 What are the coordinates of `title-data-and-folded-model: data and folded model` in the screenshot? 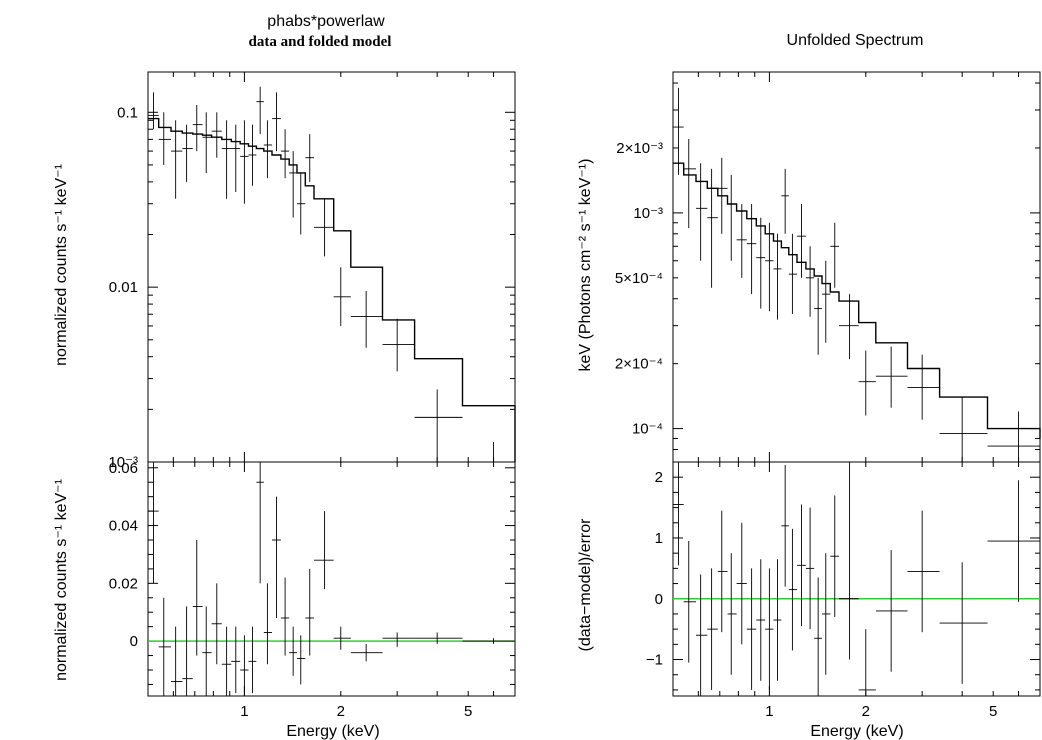 It's located at (320, 42).